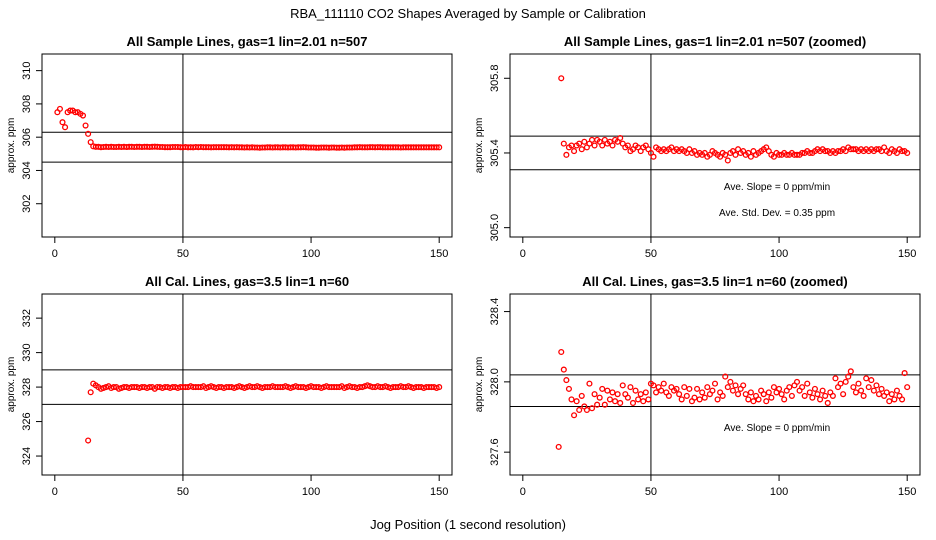  I want to click on y-tick-label: 305.8, so click(495, 79).